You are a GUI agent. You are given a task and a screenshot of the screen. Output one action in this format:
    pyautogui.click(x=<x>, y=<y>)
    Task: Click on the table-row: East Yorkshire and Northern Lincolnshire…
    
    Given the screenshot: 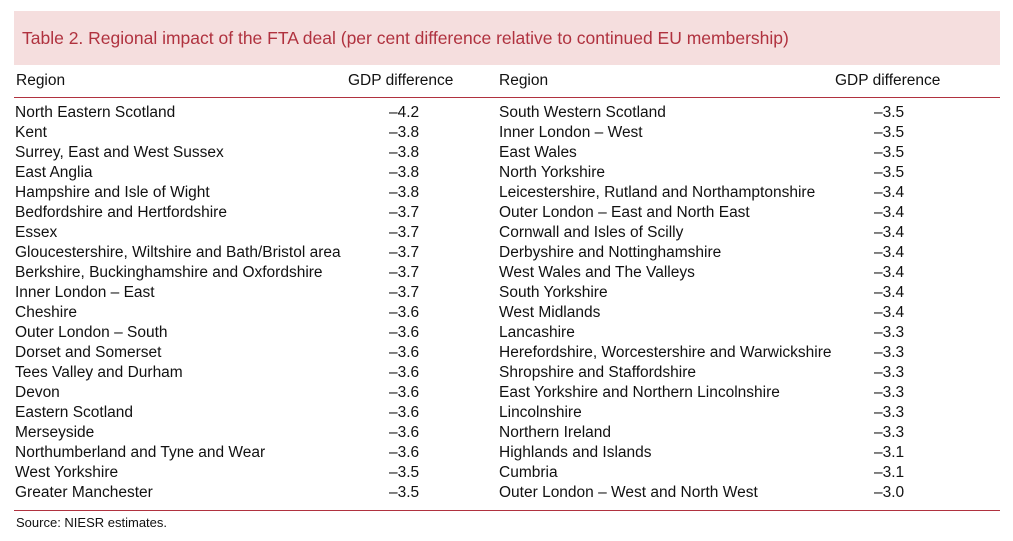 What is the action you would take?
    pyautogui.click(x=749, y=393)
    